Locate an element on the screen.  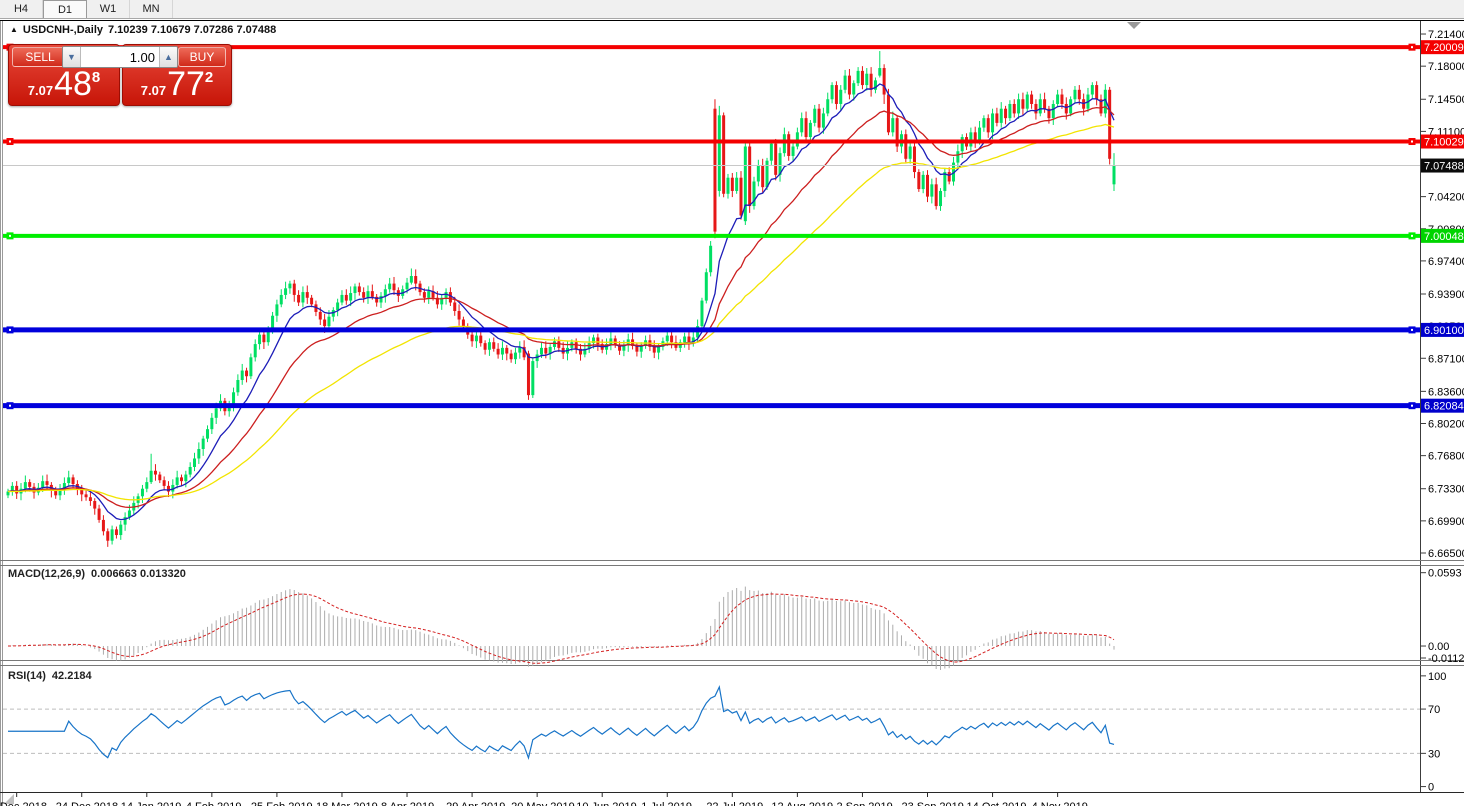
rsi-line is located at coordinates (561, 722).